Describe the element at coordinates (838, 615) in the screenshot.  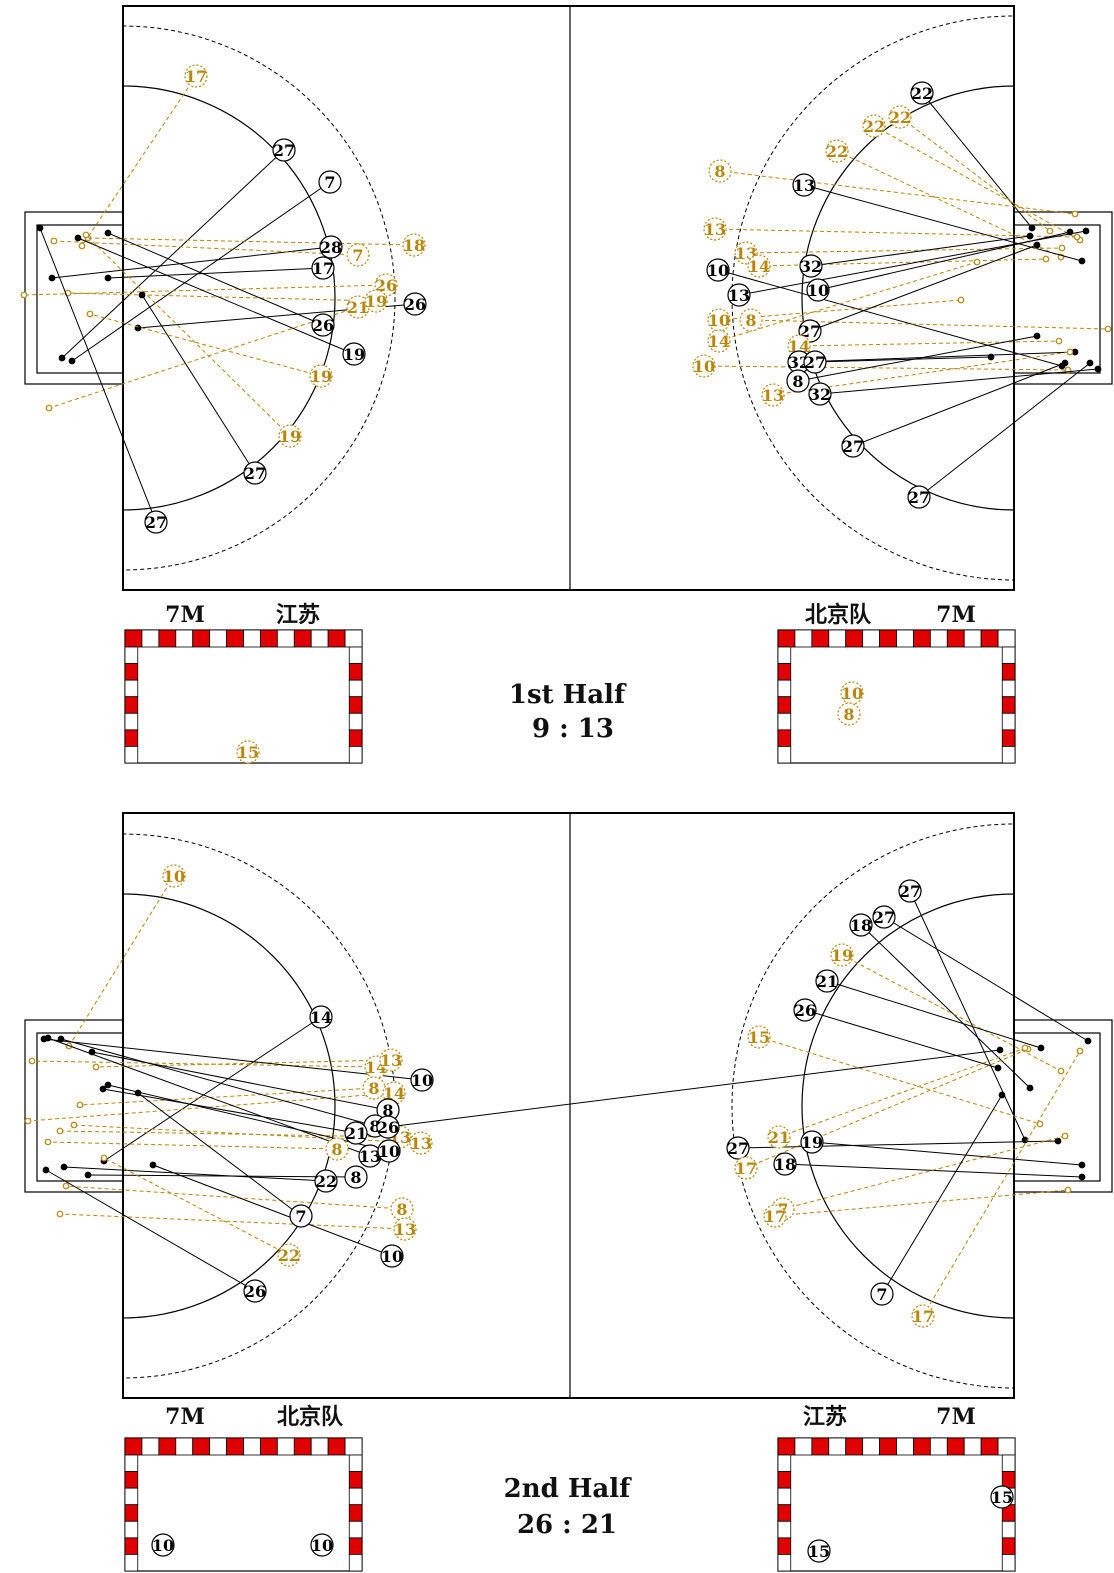
I see `team-label: 北京队` at that location.